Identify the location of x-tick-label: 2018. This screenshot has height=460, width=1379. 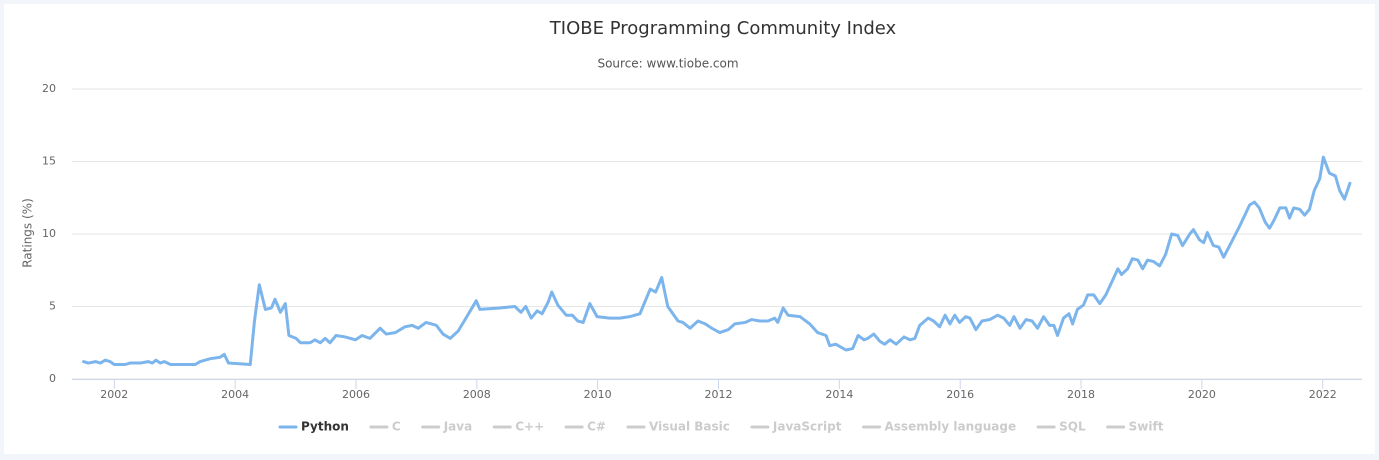
(1081, 394).